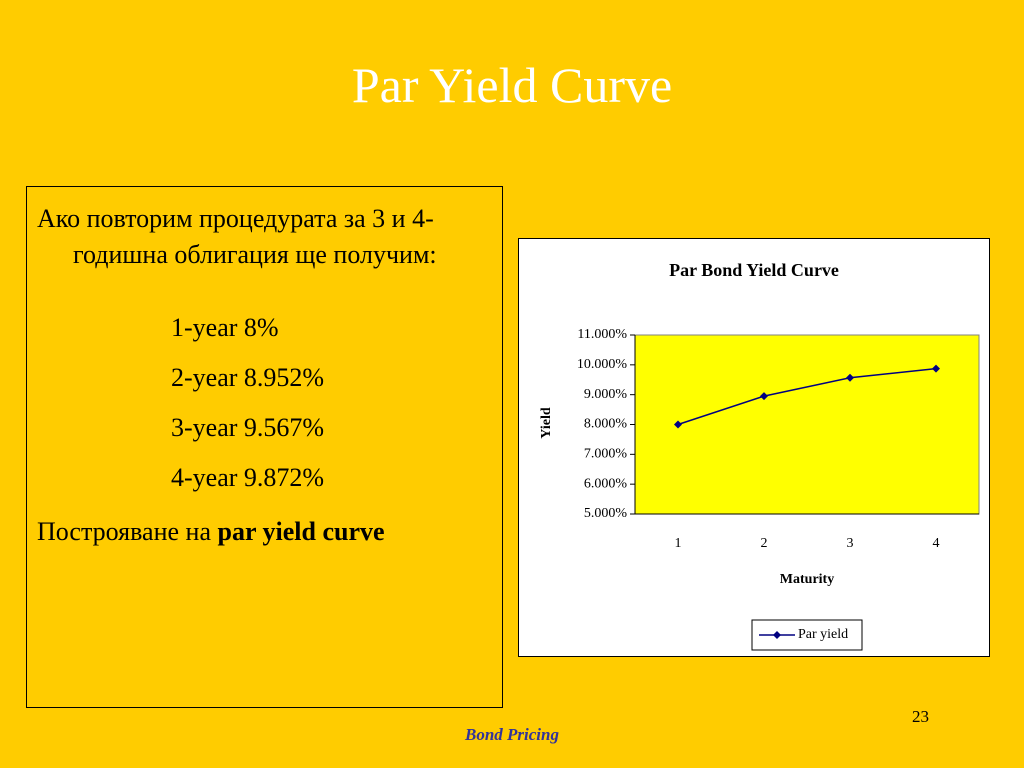  I want to click on footer: Bond Pricing, so click(512, 734).